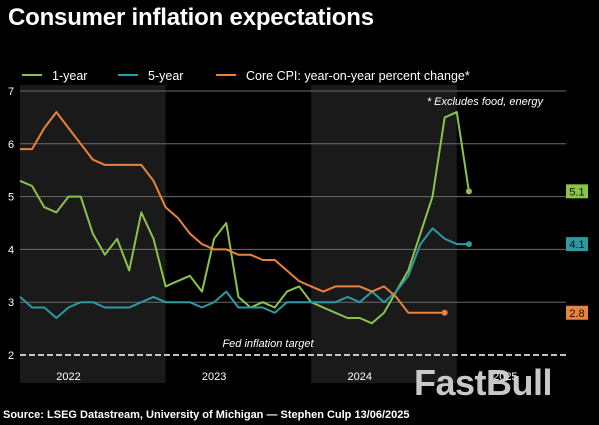  Describe the element at coordinates (486, 102) in the screenshot. I see `chart-footnote: * Excludes food, energy` at that location.